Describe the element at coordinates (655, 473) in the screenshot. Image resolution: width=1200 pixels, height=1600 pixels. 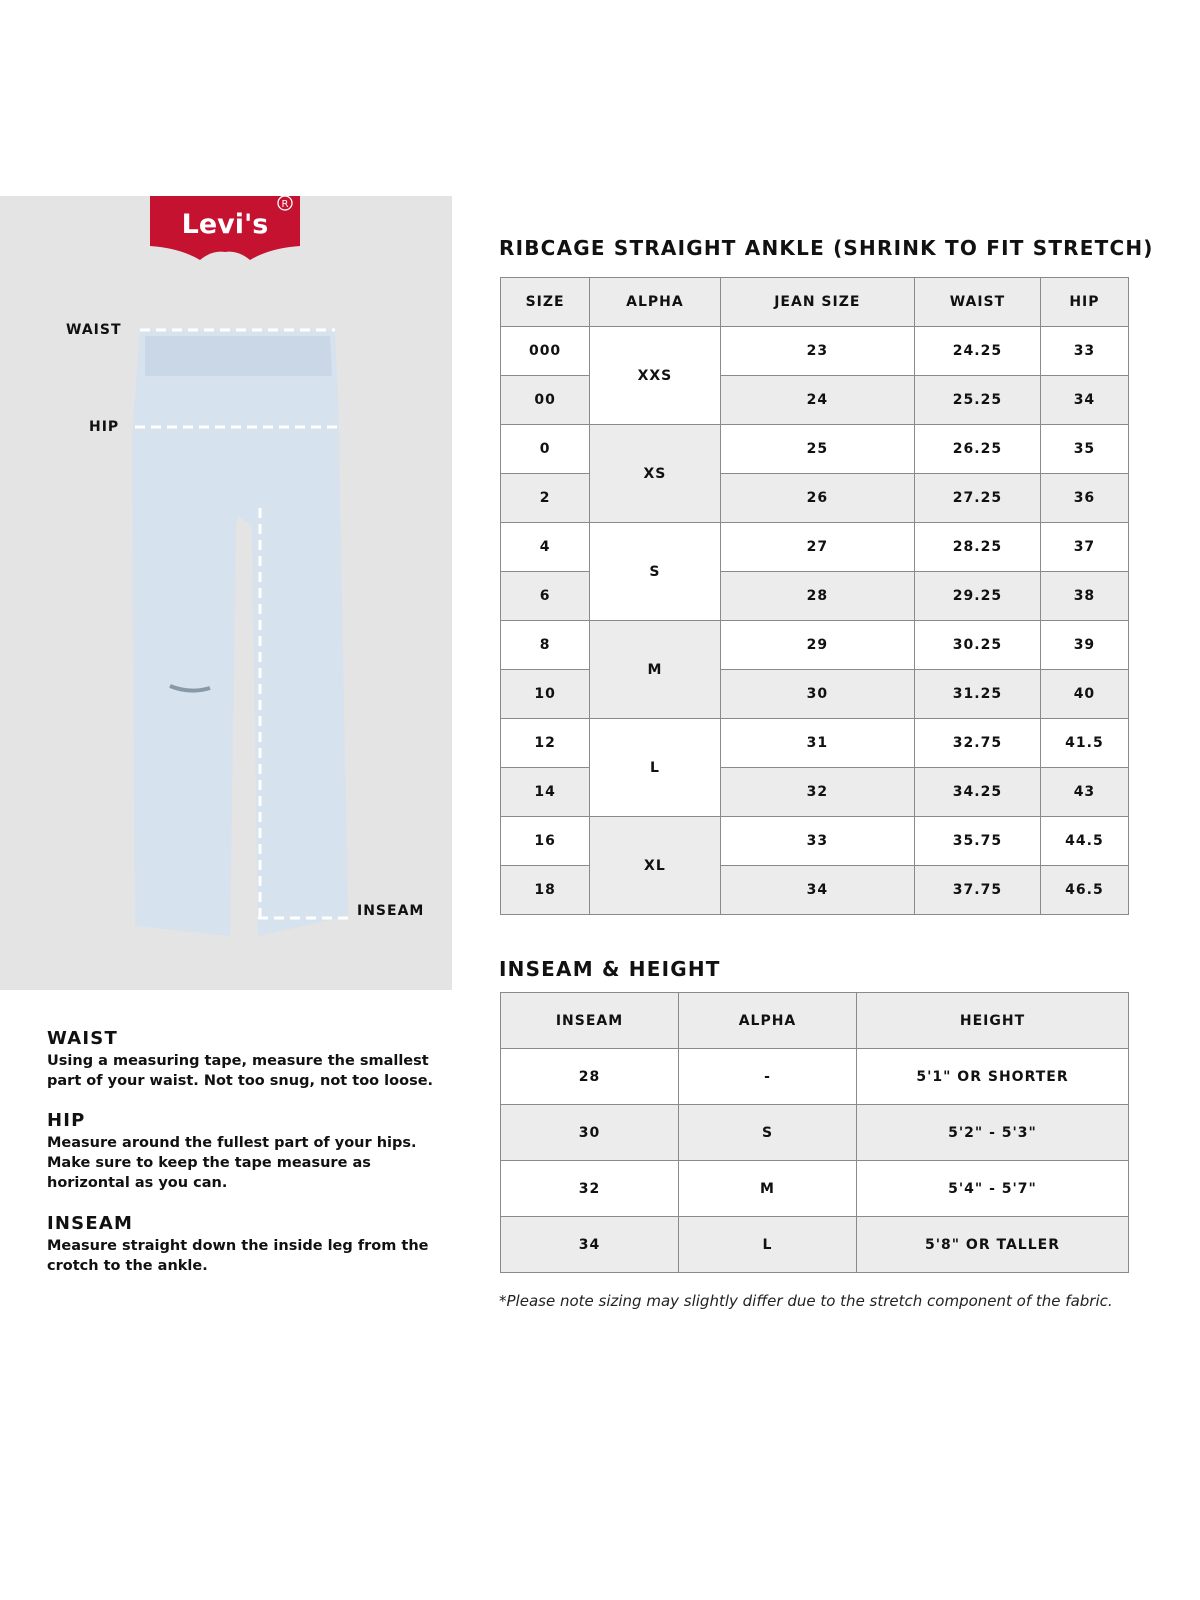
I see `alpha-cell: XS` at that location.